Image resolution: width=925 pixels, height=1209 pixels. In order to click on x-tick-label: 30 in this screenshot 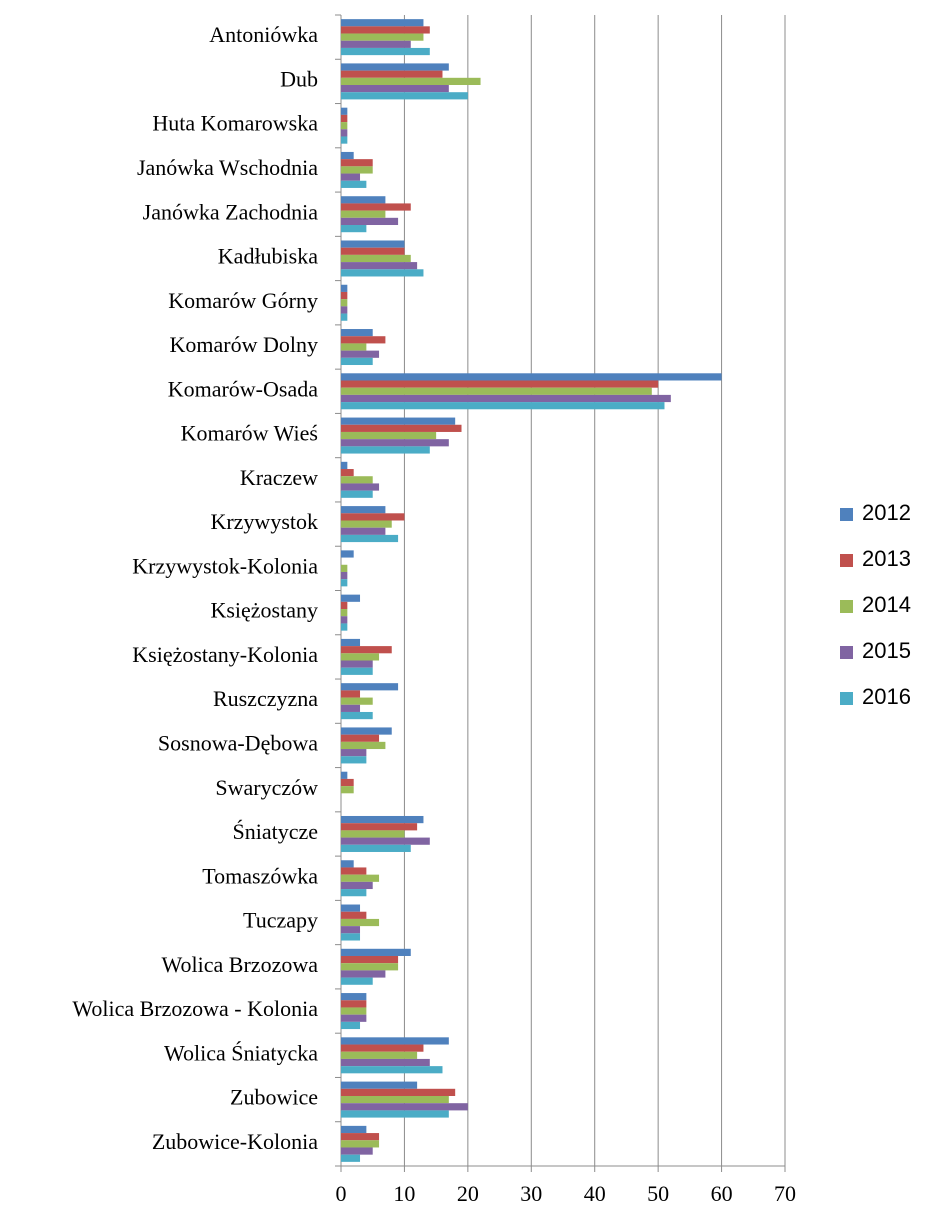, I will do `click(531, 1193)`.